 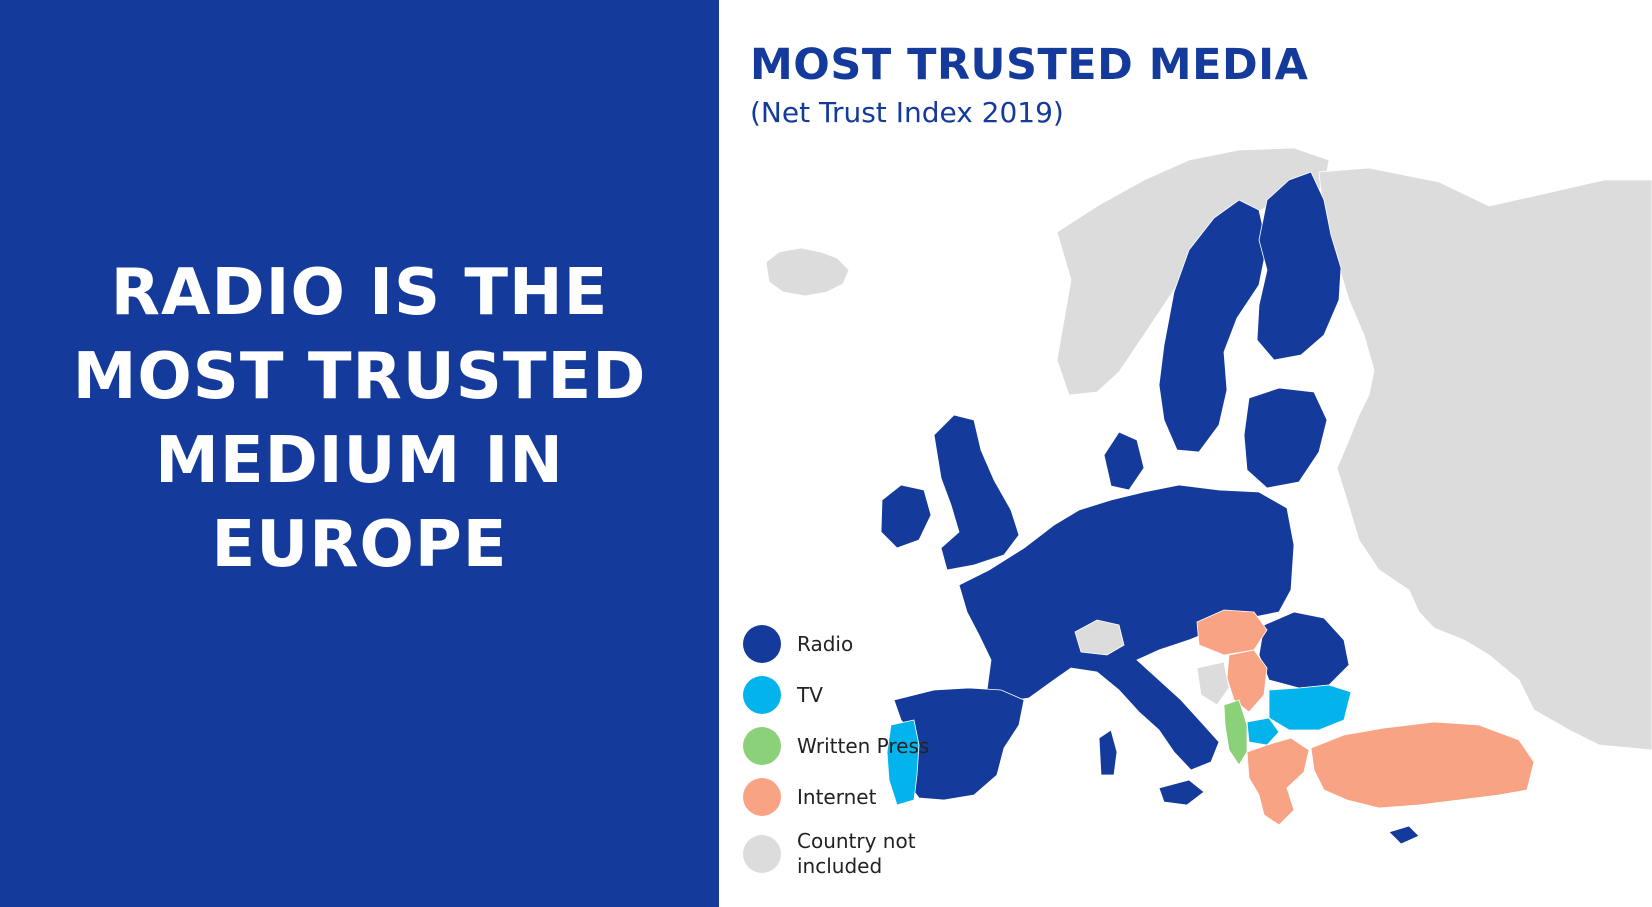 I want to click on region-hungary, so click(x=1232, y=632).